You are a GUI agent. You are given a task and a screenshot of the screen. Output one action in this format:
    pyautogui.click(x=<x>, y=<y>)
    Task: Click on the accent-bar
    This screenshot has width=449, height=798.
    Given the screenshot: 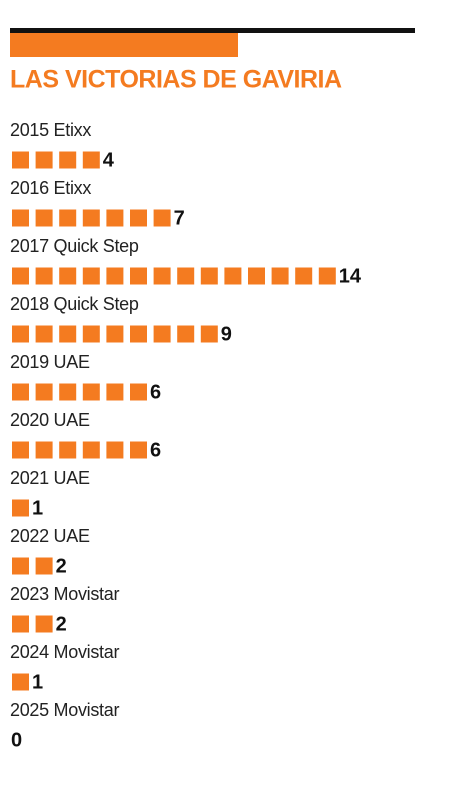 What is the action you would take?
    pyautogui.click(x=124, y=45)
    